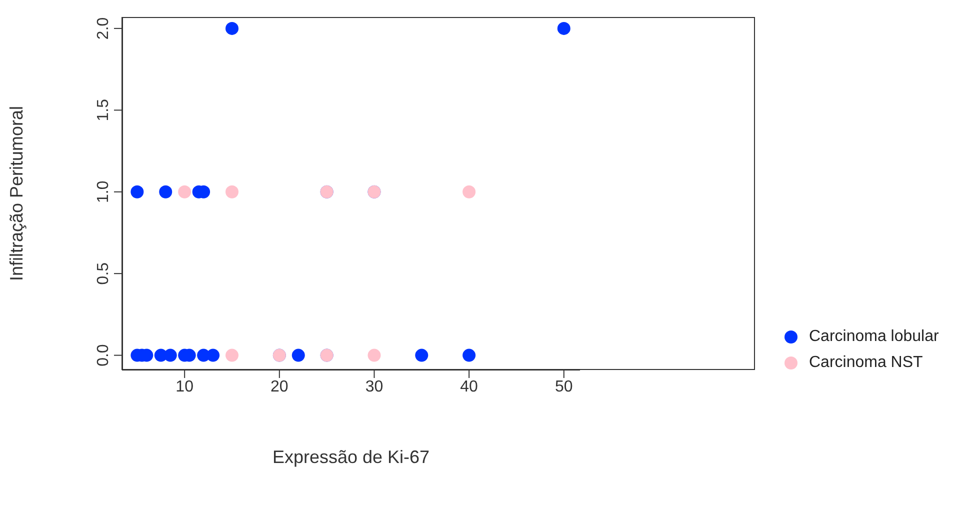 The height and width of the screenshot is (507, 965). What do you see at coordinates (279, 387) in the screenshot?
I see `x-tick-label: 20` at bounding box center [279, 387].